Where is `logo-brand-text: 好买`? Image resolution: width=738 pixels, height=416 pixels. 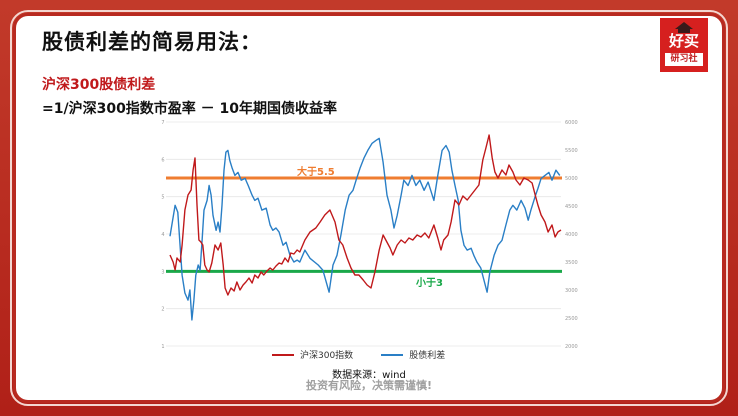 logo-brand-text: 好买 is located at coordinates (683, 41).